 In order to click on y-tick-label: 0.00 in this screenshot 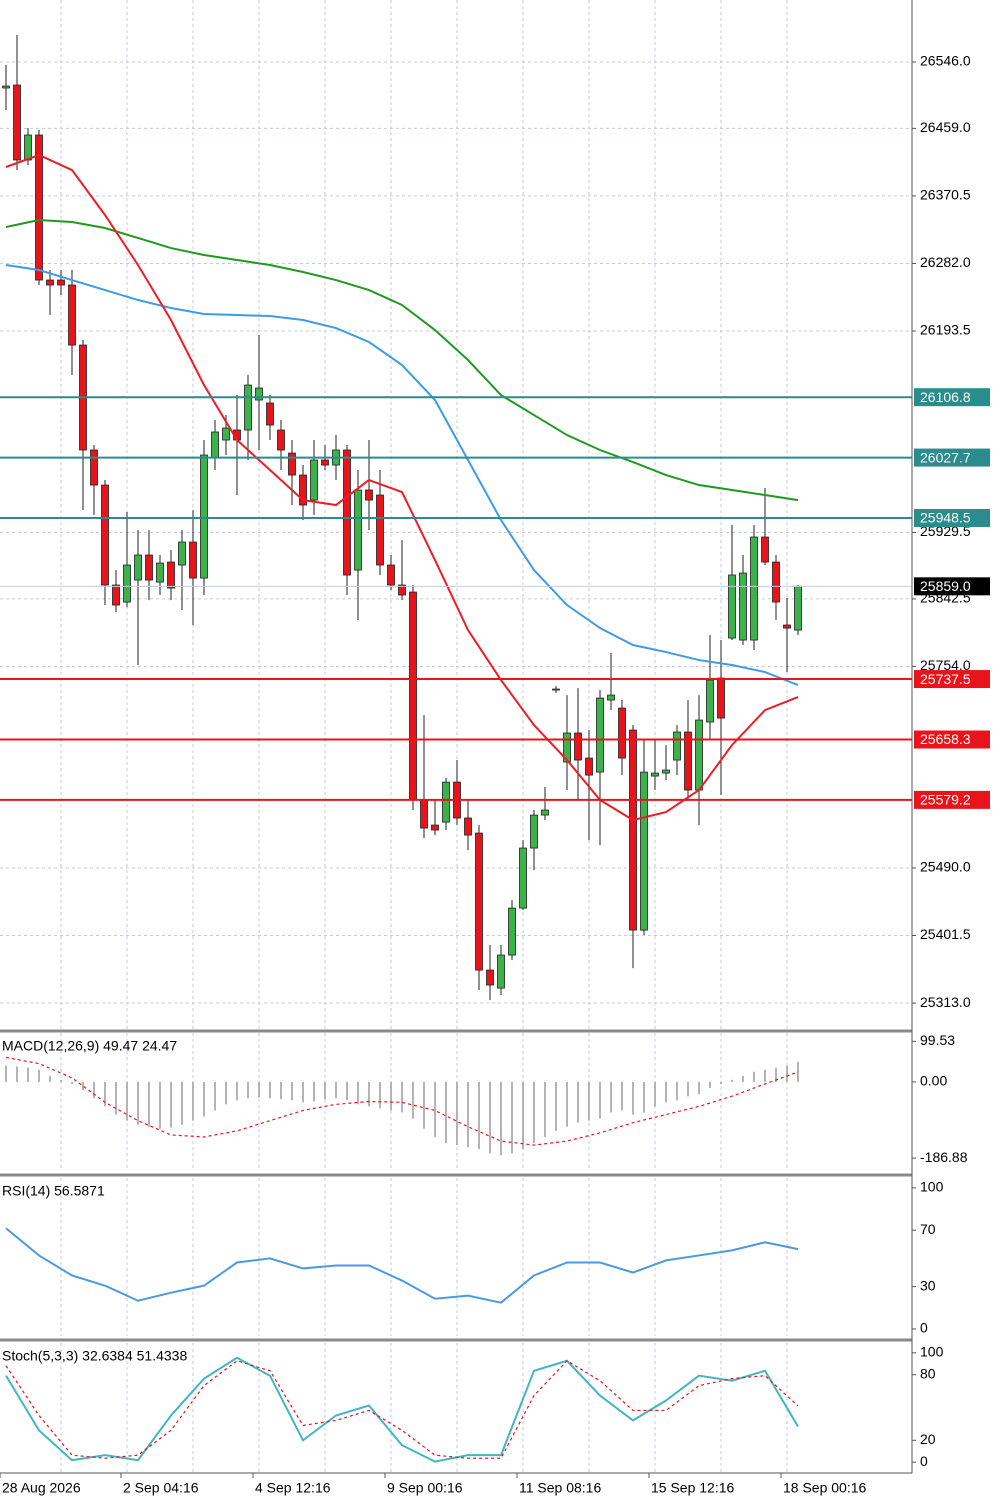, I will do `click(933, 1081)`.